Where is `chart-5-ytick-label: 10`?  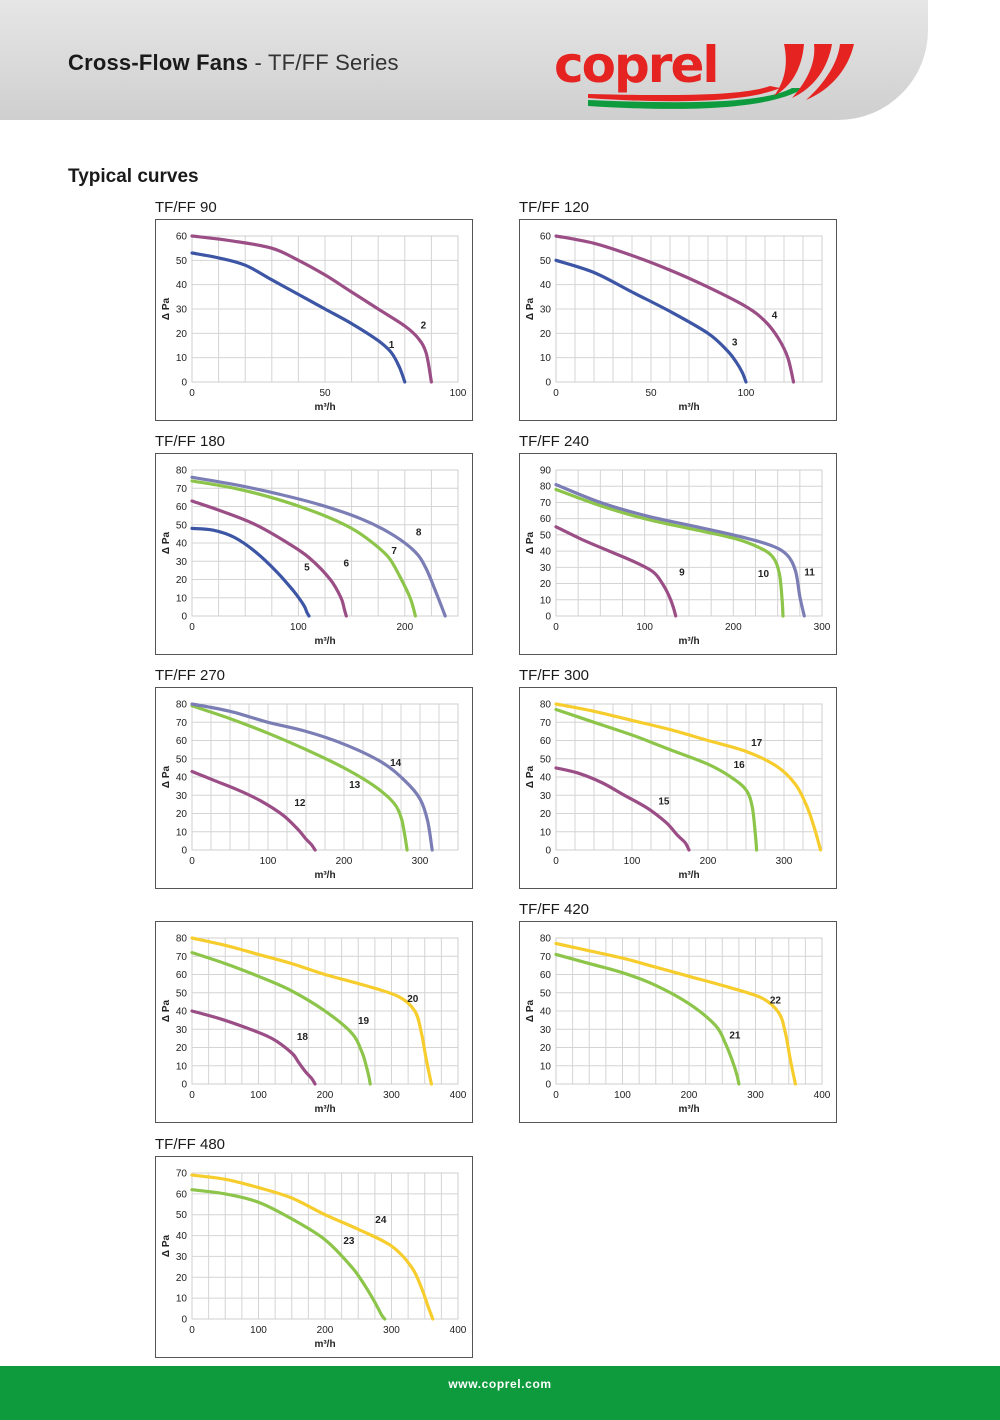
chart-5-ytick-label: 10 is located at coordinates (182, 832).